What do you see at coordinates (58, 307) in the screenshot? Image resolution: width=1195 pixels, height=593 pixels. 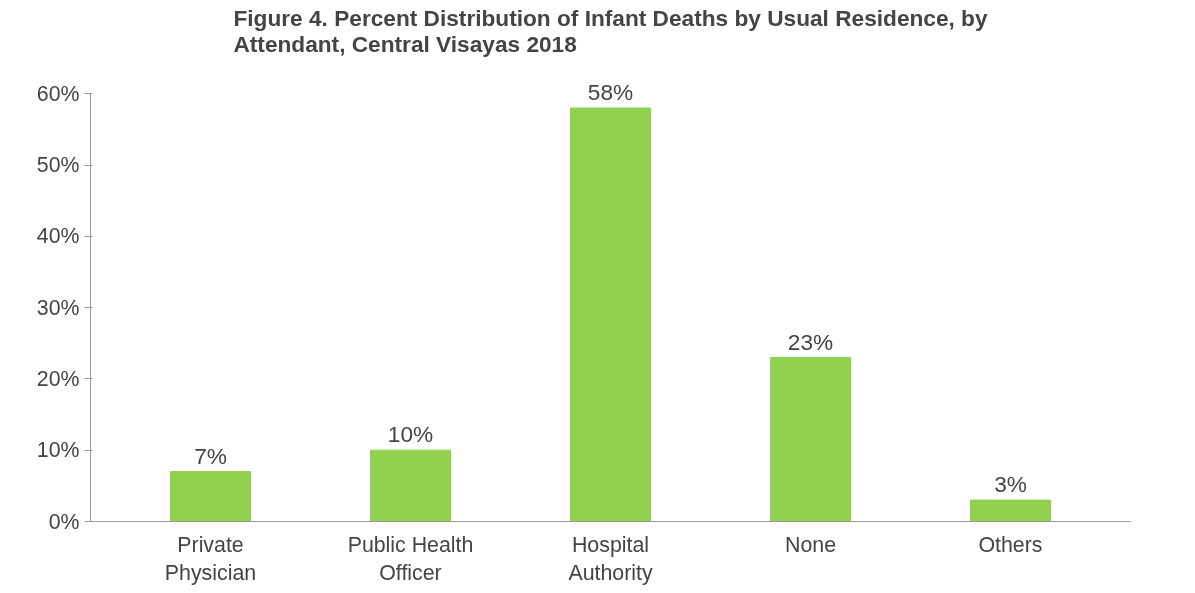 I see `y-tick-label: 30%` at bounding box center [58, 307].